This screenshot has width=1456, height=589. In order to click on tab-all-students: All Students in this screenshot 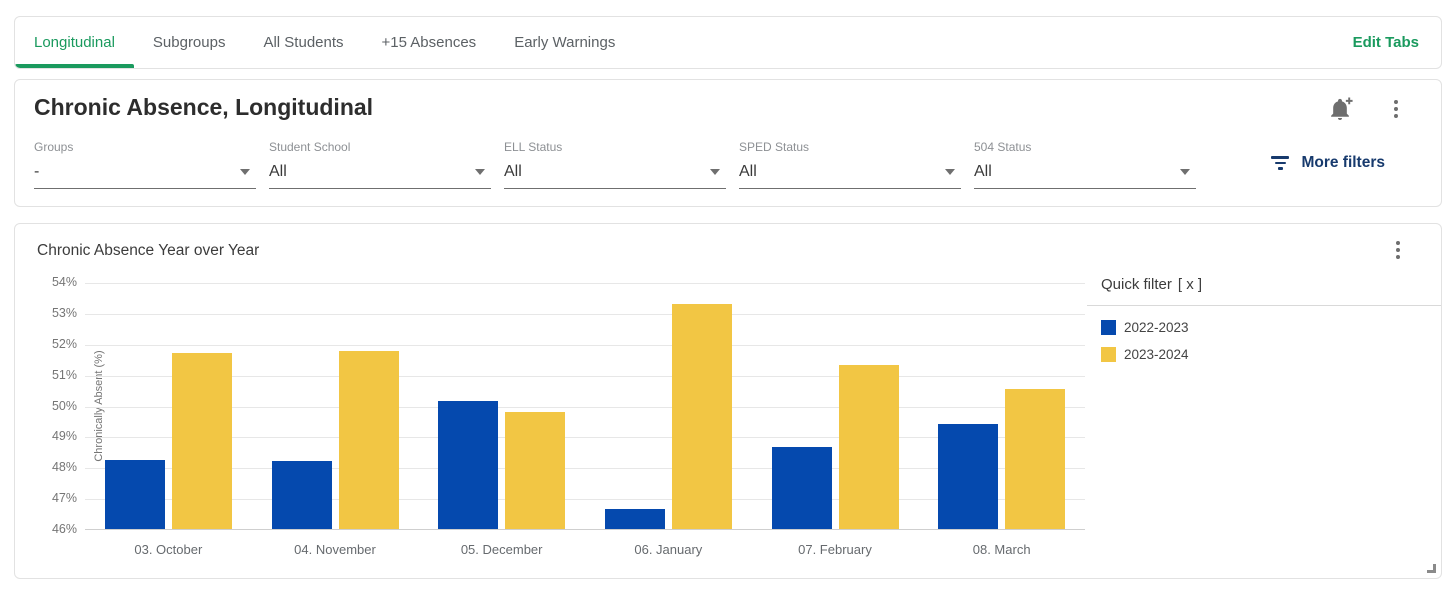, I will do `click(303, 42)`.